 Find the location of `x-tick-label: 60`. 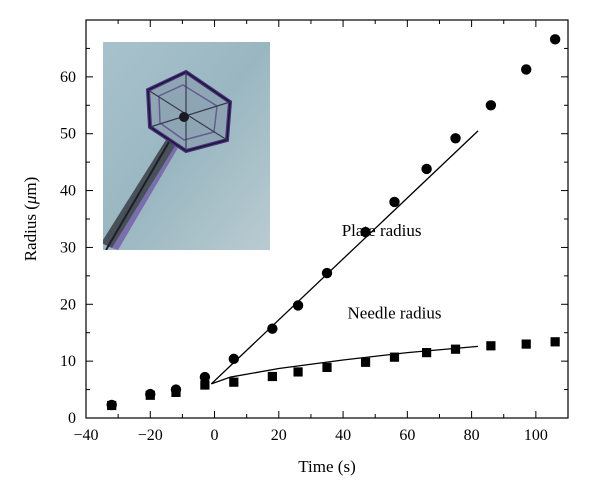

x-tick-label: 60 is located at coordinates (407, 435).